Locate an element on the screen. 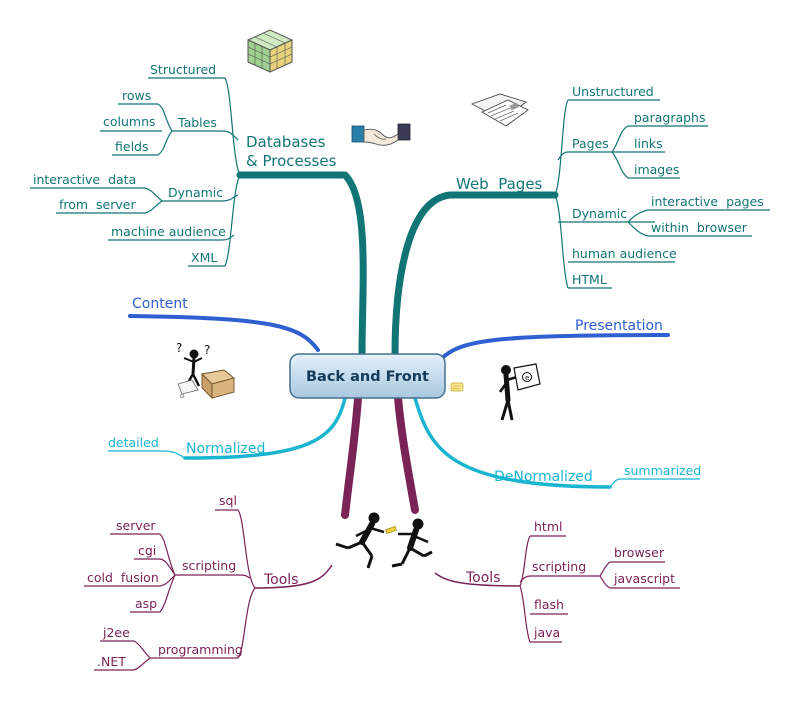  tools-left-topic: Tools is located at coordinates (281, 580).